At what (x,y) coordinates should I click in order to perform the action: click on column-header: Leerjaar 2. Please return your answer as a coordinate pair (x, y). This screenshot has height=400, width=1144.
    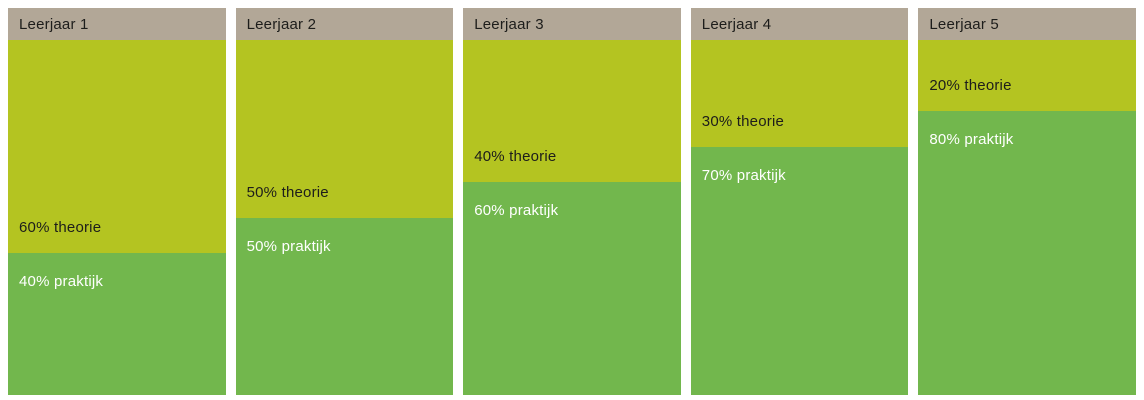
    Looking at the image, I should click on (344, 24).